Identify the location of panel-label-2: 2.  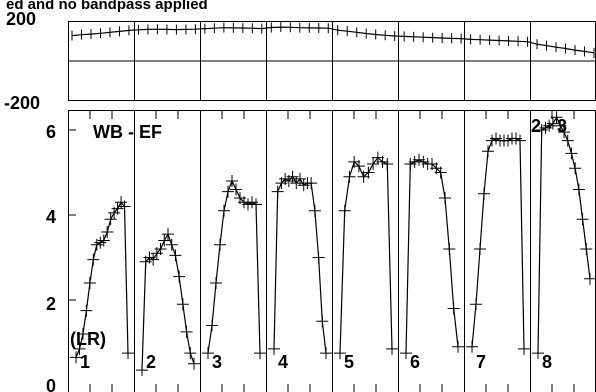
(151, 362).